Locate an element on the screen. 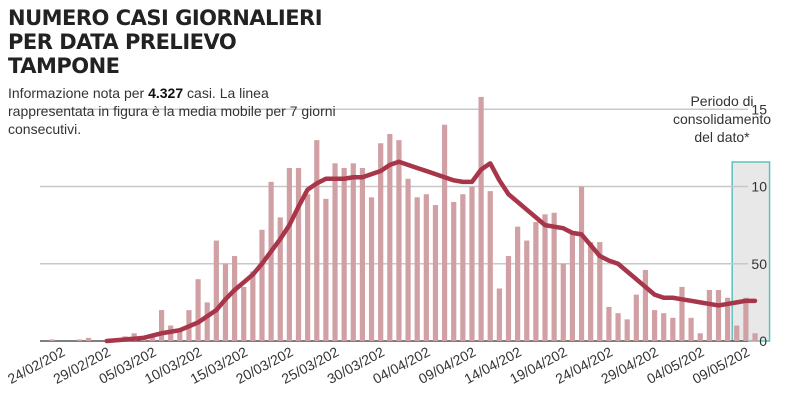  y-tick-label: 50 is located at coordinates (759, 264).